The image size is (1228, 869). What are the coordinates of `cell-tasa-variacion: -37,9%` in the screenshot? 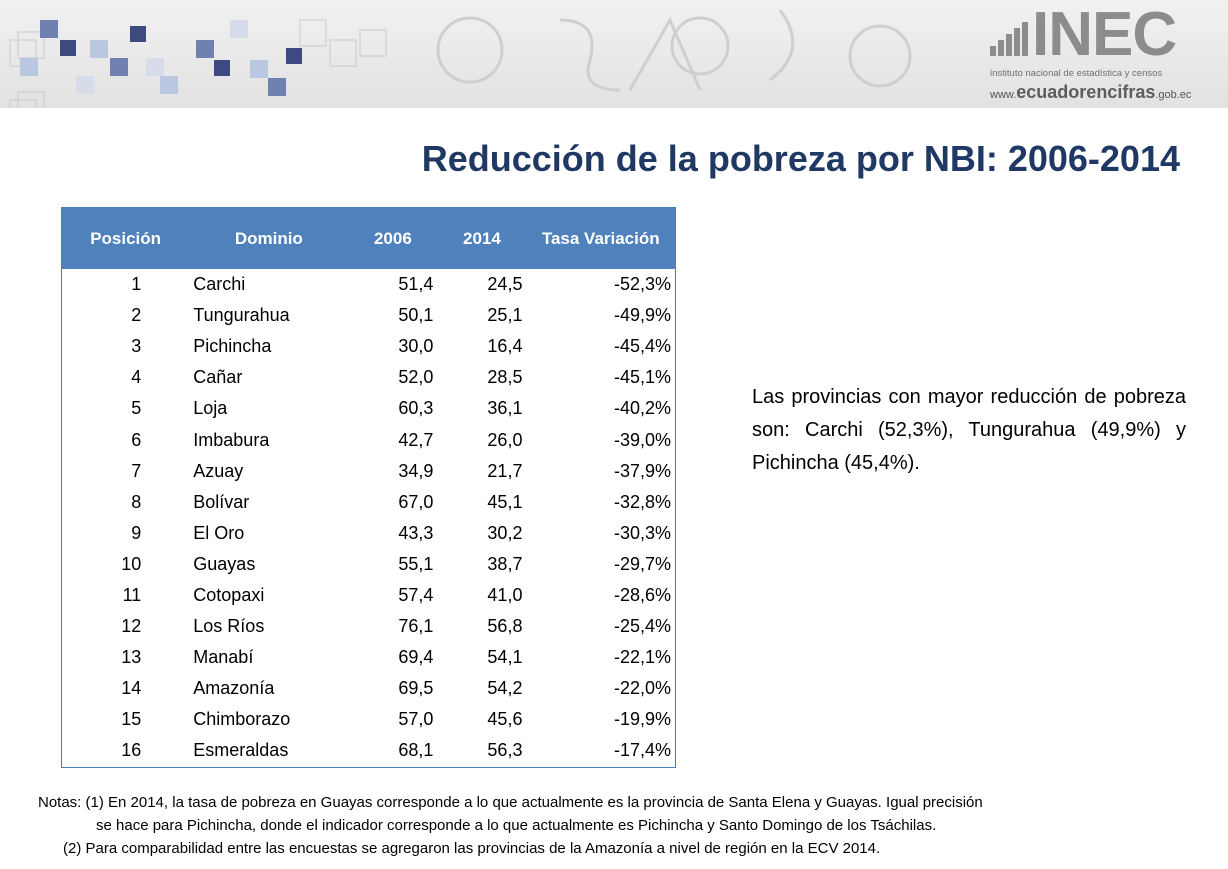 It's located at (642, 470).